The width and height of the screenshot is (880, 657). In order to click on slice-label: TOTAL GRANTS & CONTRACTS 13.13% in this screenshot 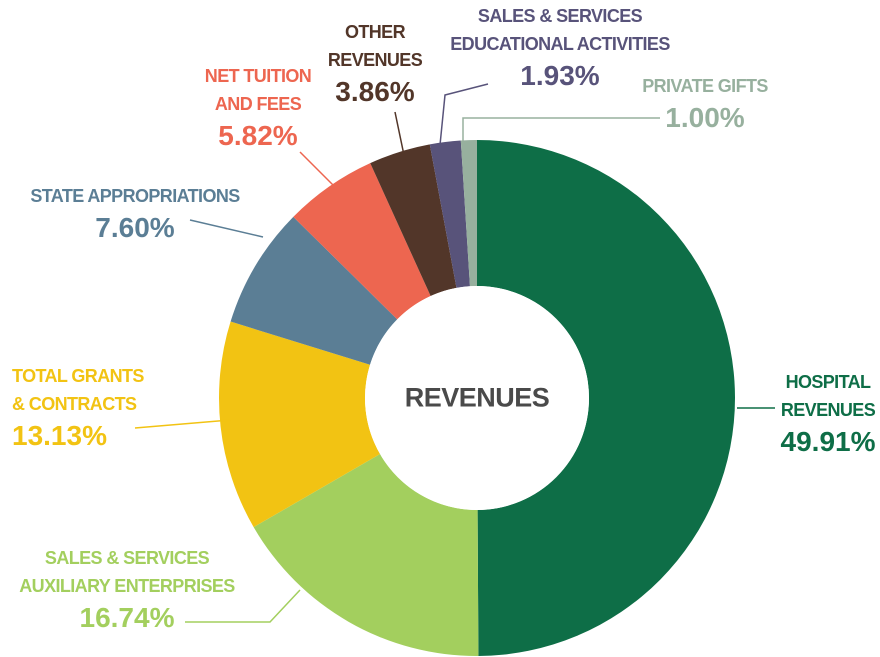, I will do `click(78, 408)`.